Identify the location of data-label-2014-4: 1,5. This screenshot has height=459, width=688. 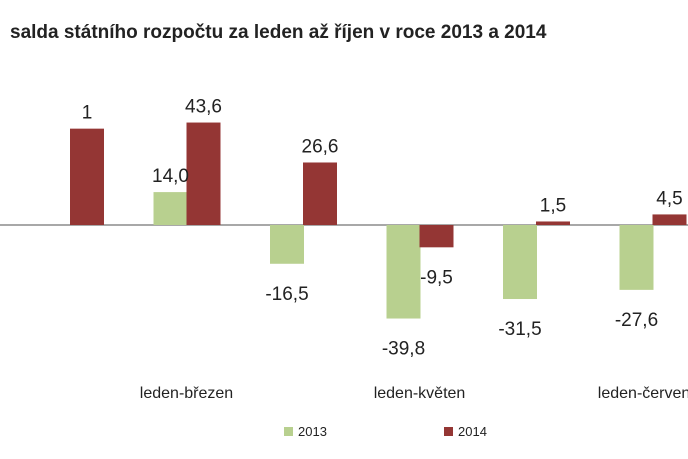
(553, 205).